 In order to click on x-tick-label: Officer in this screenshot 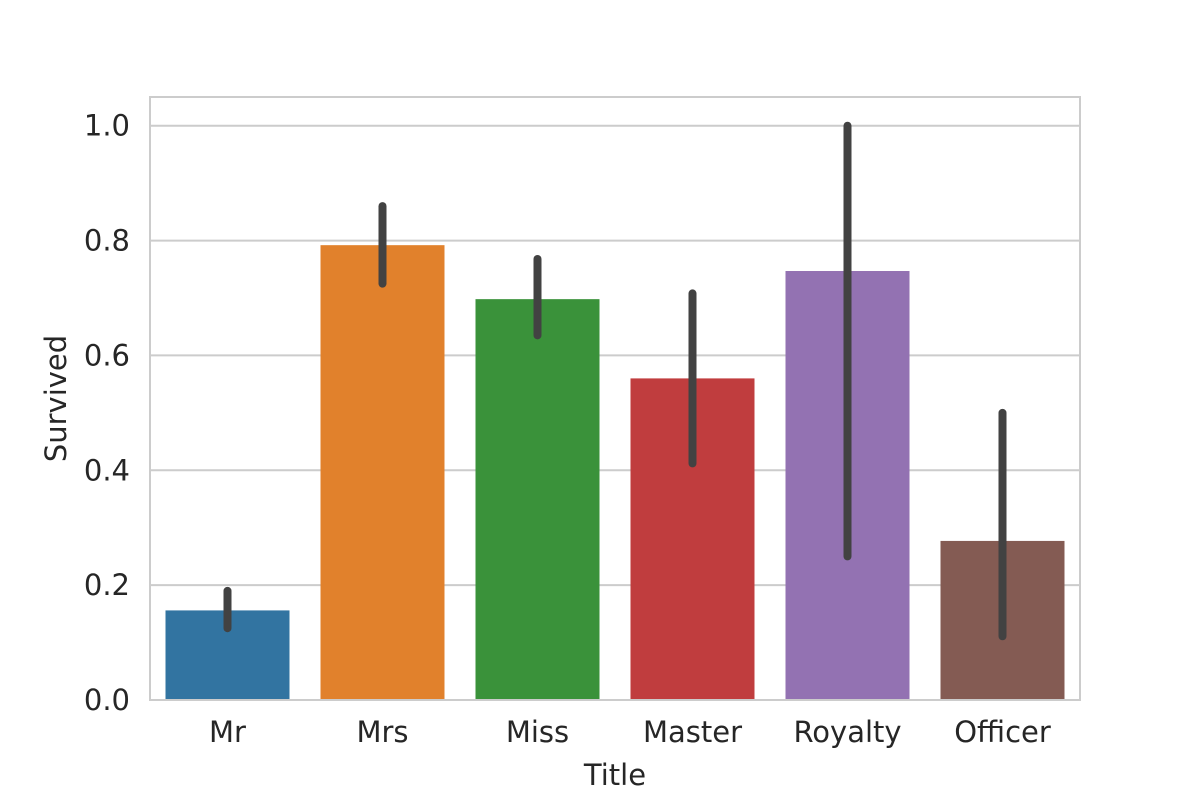, I will do `click(1002, 732)`.